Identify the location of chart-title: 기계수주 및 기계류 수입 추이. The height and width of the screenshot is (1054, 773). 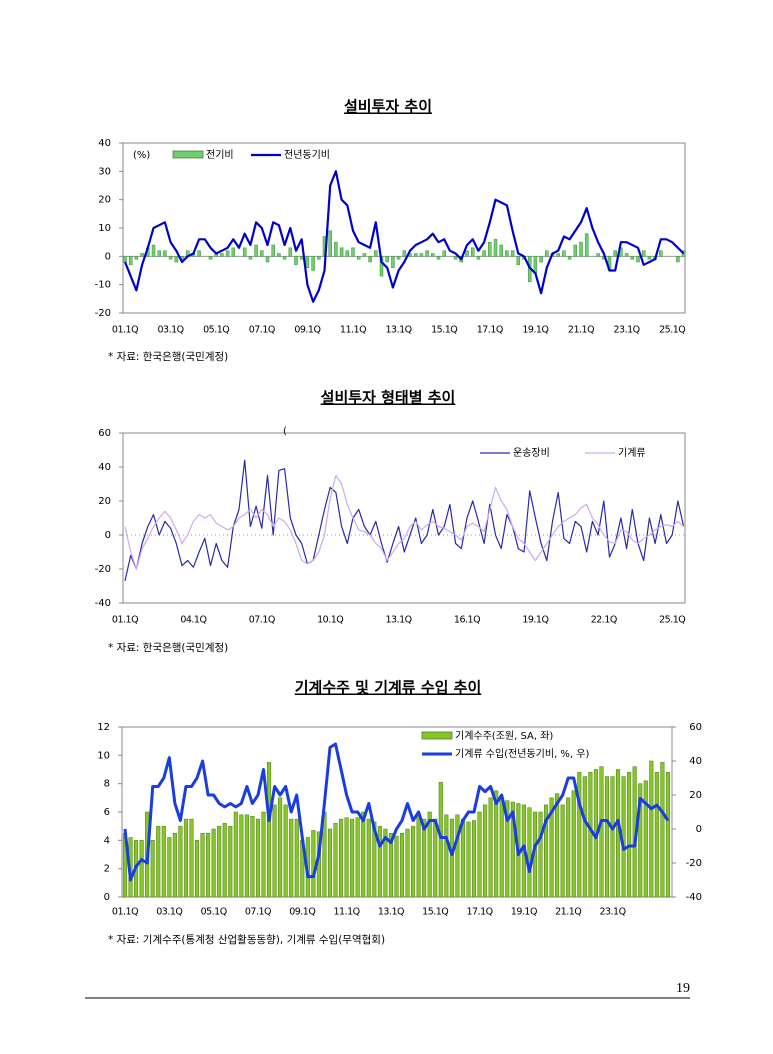
(388, 688).